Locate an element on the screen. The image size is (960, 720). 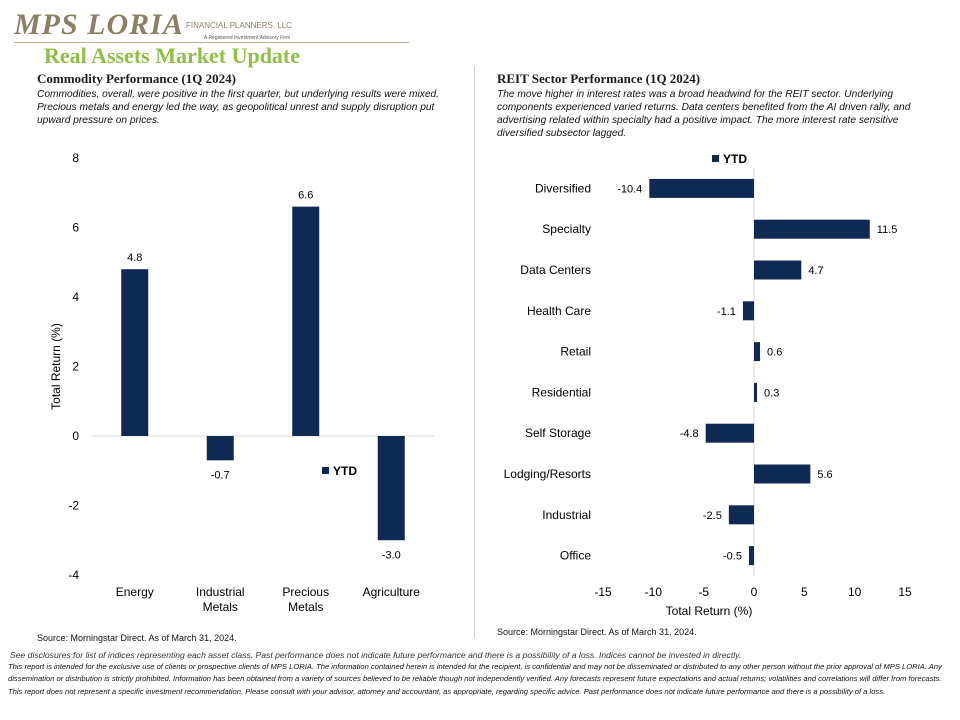
category-label: Agriculture is located at coordinates (392, 592).